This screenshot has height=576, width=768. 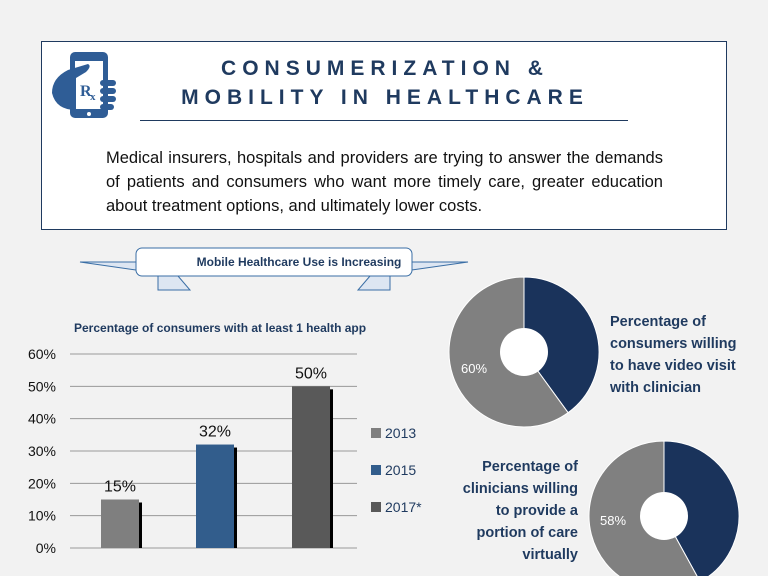 I want to click on legend-label: 2013, so click(x=400, y=433).